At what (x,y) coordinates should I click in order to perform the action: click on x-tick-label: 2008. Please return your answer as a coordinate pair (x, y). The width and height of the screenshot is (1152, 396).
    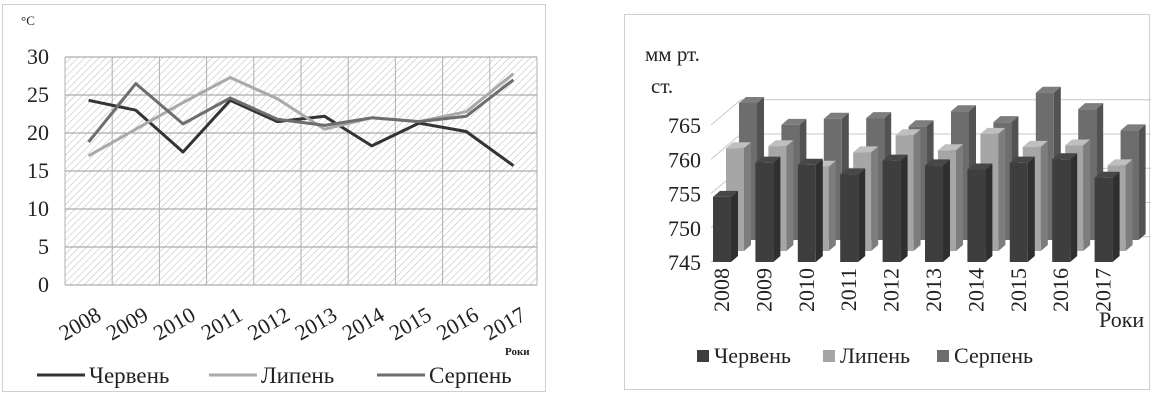
    Looking at the image, I should click on (721, 290).